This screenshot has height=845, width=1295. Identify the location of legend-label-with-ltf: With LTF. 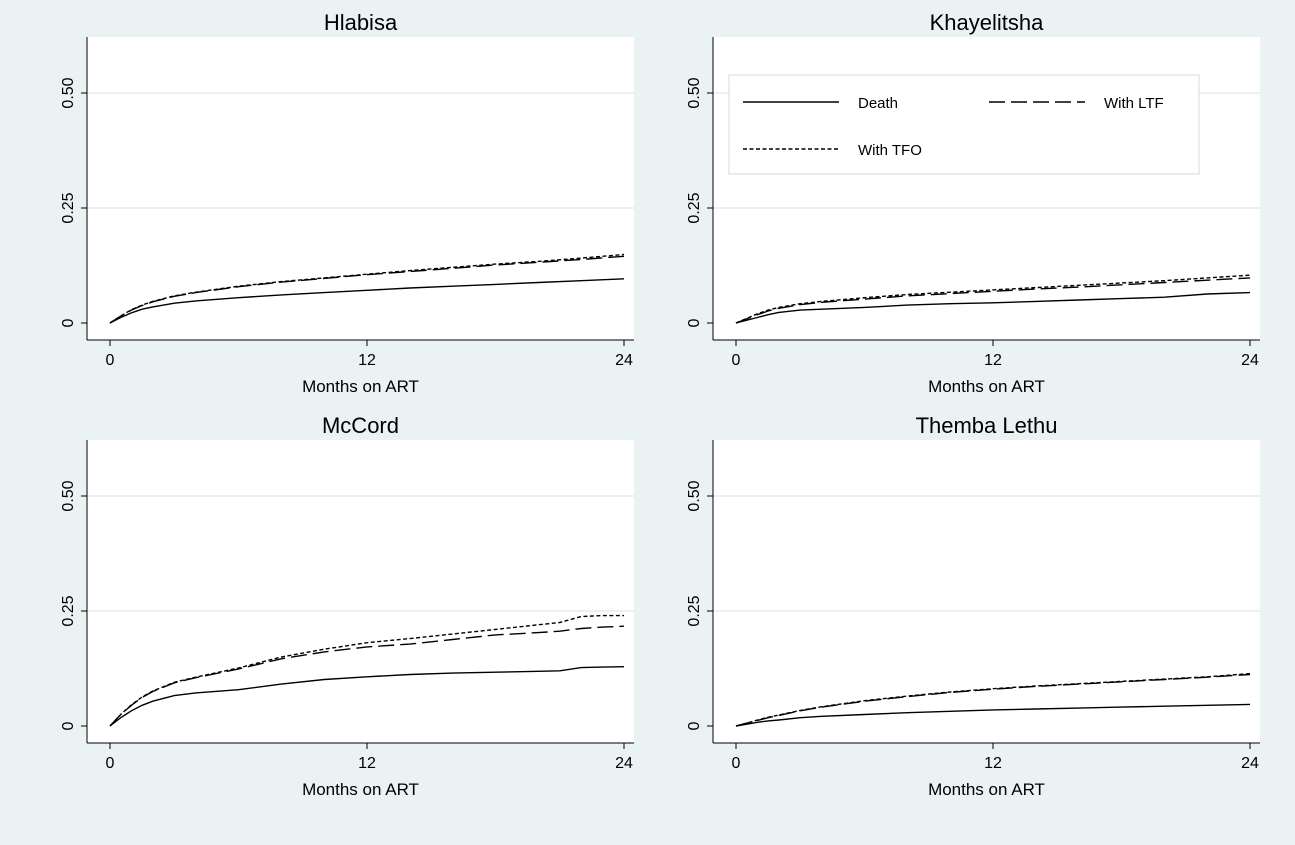
(1134, 103).